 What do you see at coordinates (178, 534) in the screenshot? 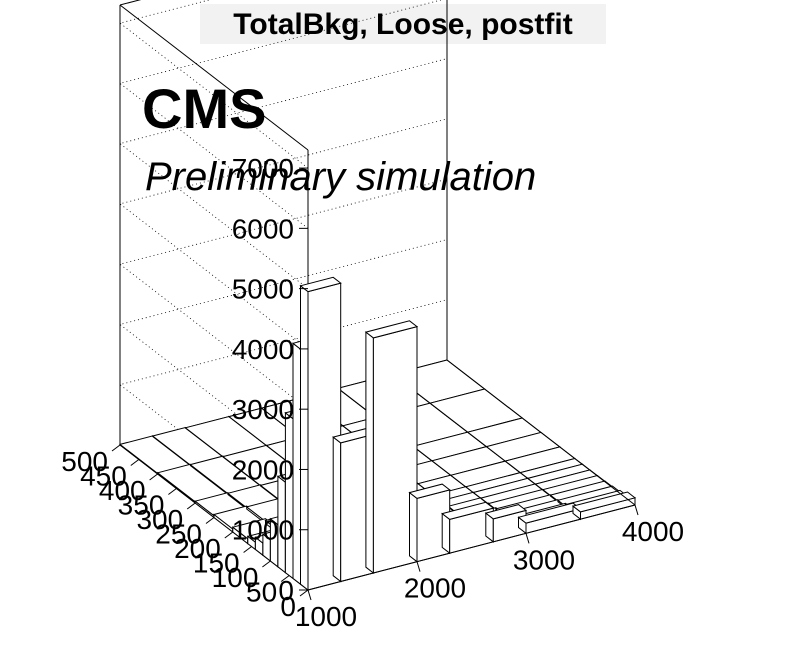
I see `y-tick-label-5: 250` at bounding box center [178, 534].